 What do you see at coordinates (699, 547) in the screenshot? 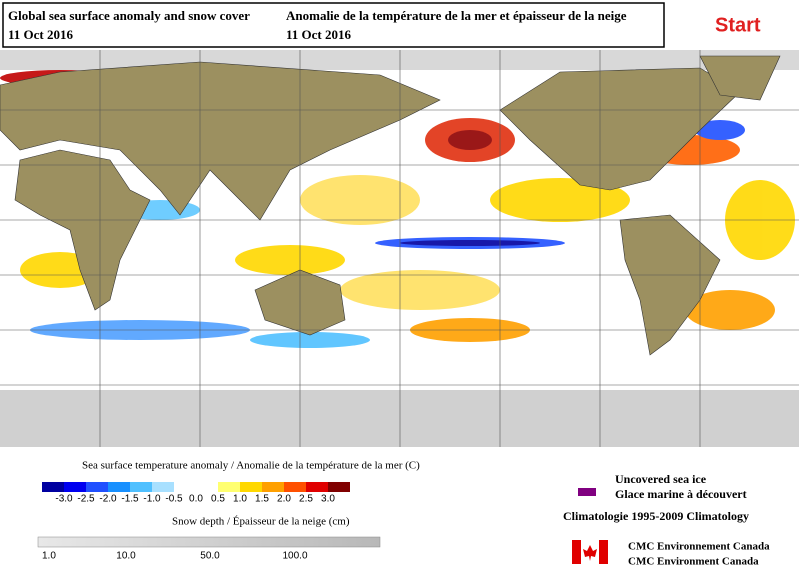
I see `credit-fr: CMC Environnement Canada` at bounding box center [699, 547].